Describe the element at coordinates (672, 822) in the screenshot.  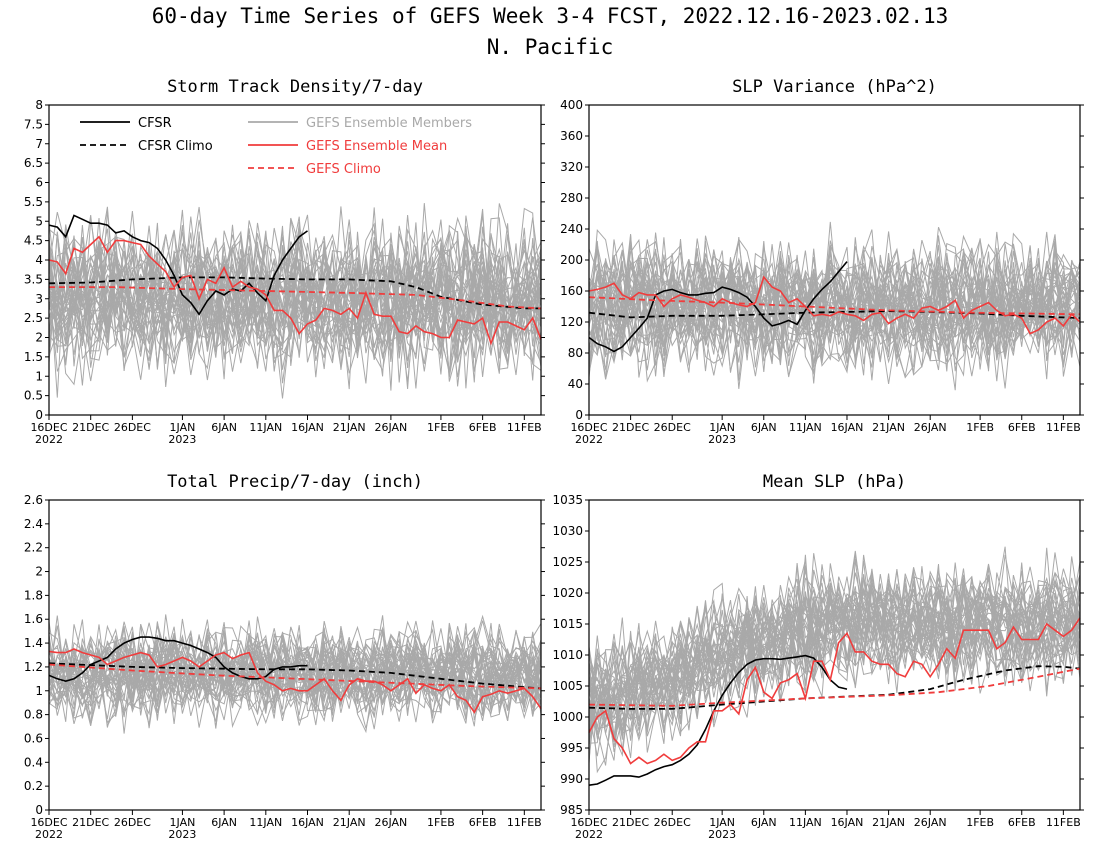
I see `x-tick-label: 26DEC` at that location.